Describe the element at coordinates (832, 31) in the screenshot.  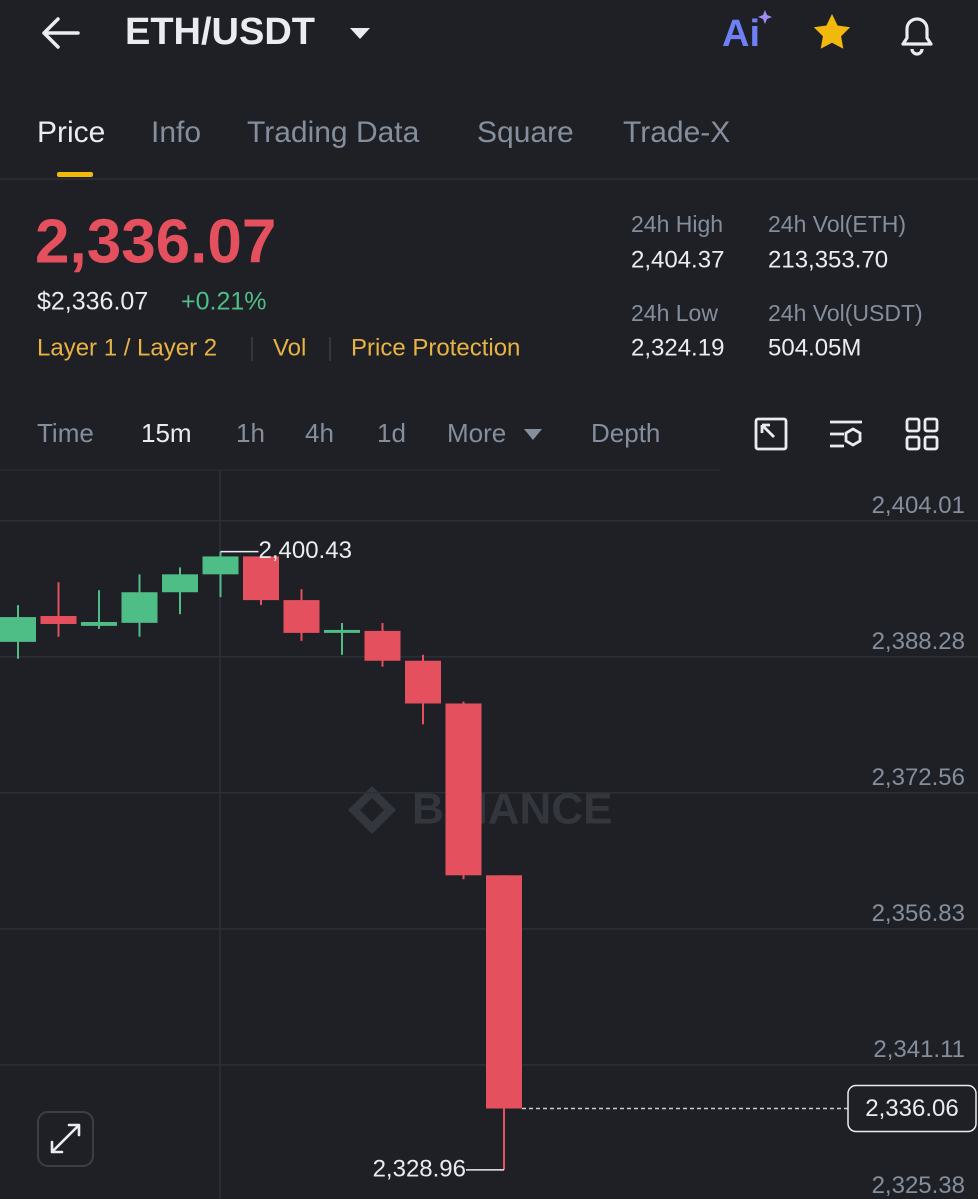
I see `favorite-star` at that location.